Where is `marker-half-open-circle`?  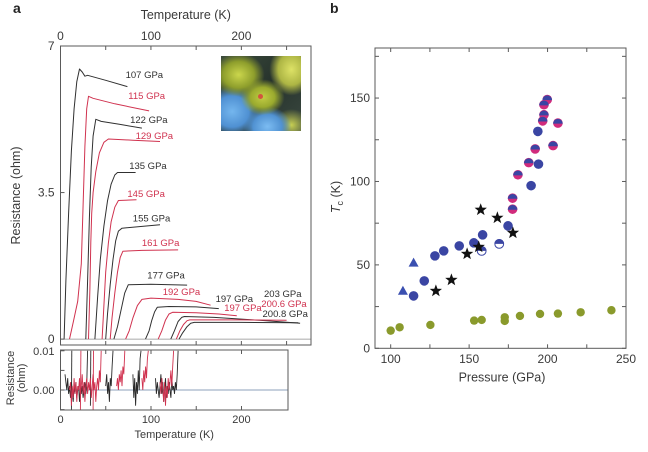
marker-half-open-circle is located at coordinates (499, 243).